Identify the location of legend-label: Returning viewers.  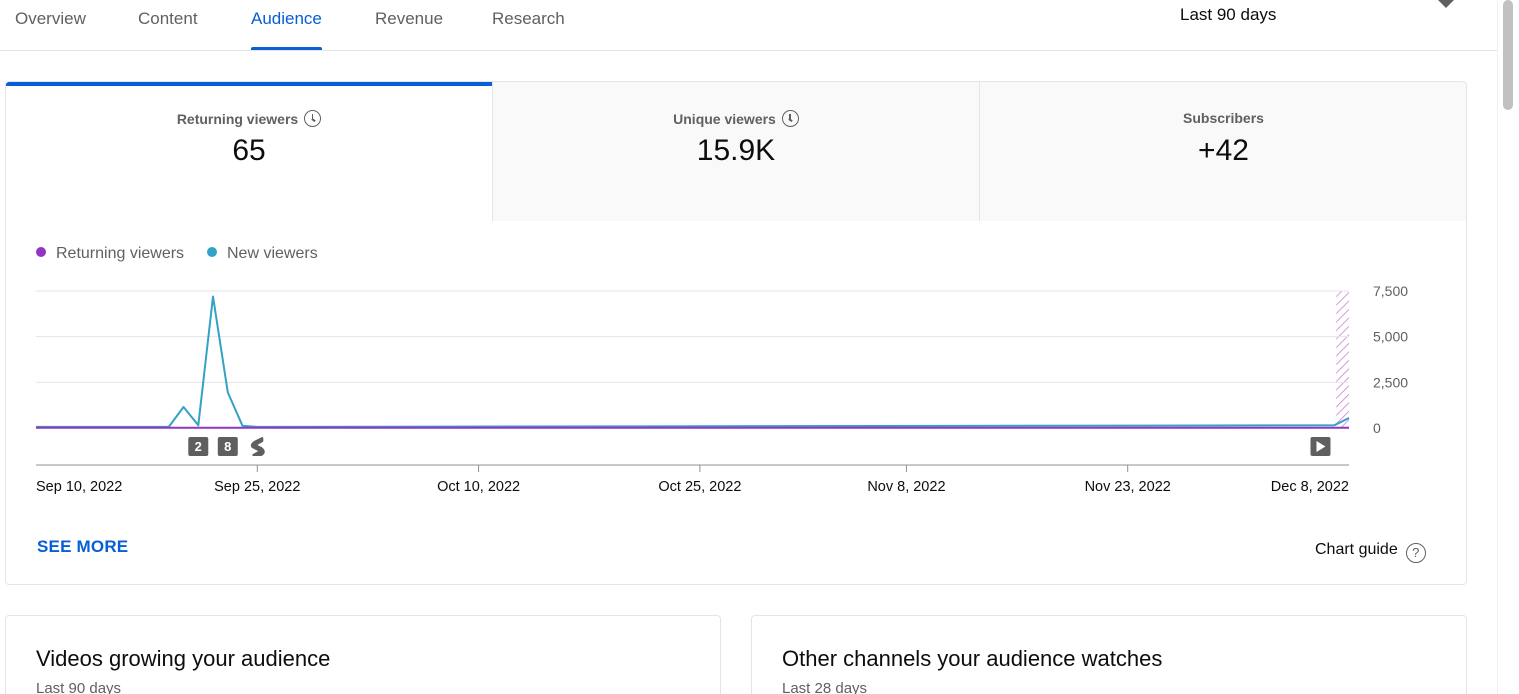
(120, 253).